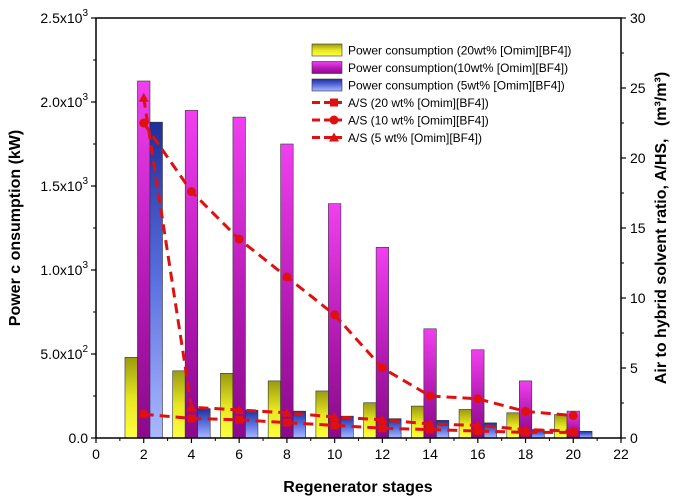 The image size is (677, 499). What do you see at coordinates (383, 454) in the screenshot?
I see `x-tick-label-12: 12` at bounding box center [383, 454].